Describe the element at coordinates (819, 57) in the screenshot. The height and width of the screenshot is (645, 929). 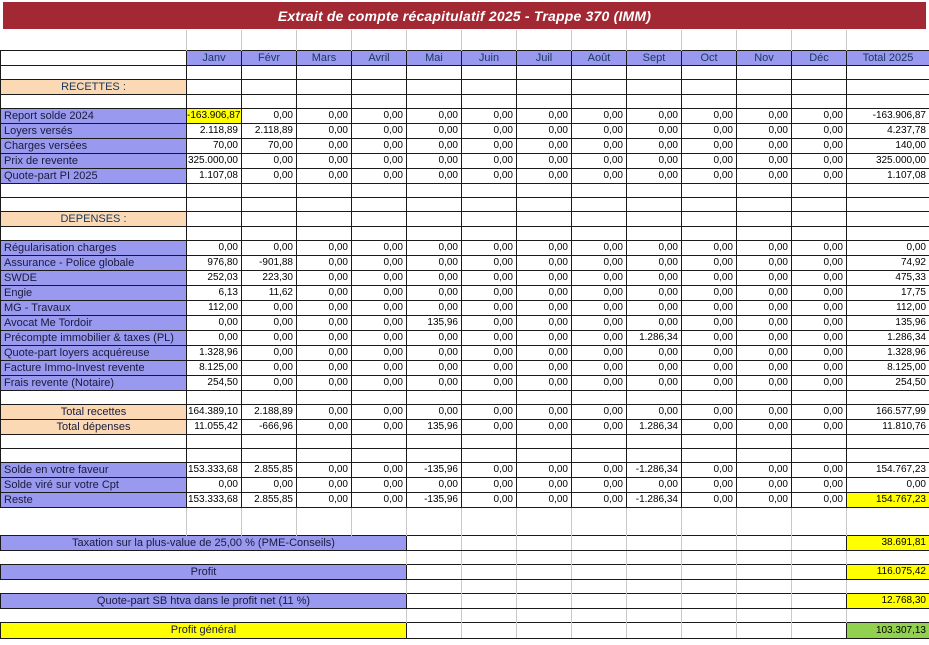
I see `column-header-dec: Déc` at that location.